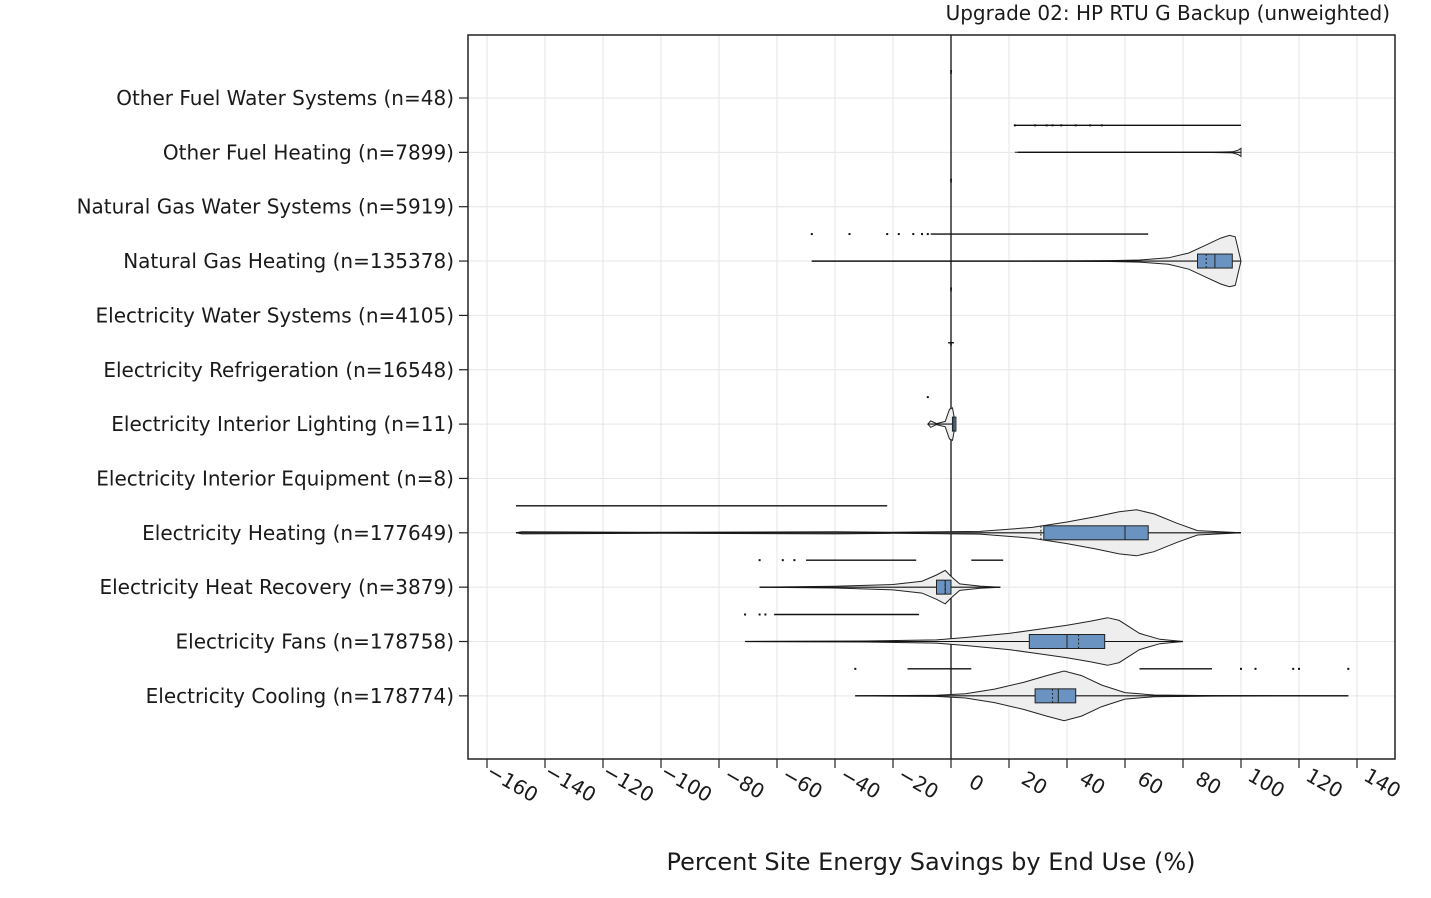 The image size is (1431, 898). What do you see at coordinates (1382, 783) in the screenshot?
I see `x-tick-label: 140` at bounding box center [1382, 783].